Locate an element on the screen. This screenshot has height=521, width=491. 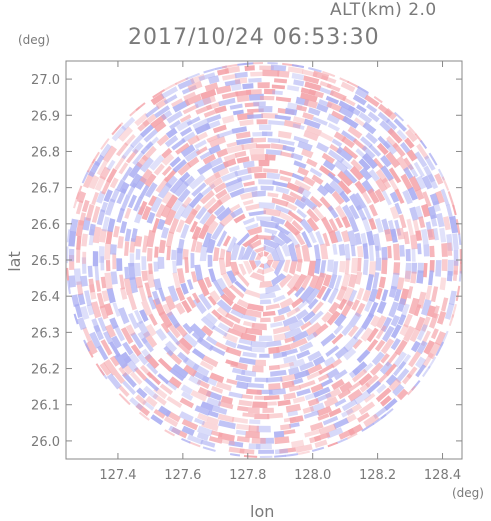
x-tick-label: 128.2 is located at coordinates (377, 475).